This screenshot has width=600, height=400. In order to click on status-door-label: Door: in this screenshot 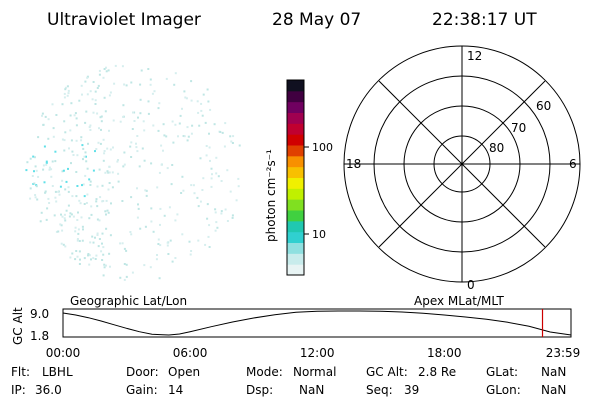, I will do `click(142, 372)`.